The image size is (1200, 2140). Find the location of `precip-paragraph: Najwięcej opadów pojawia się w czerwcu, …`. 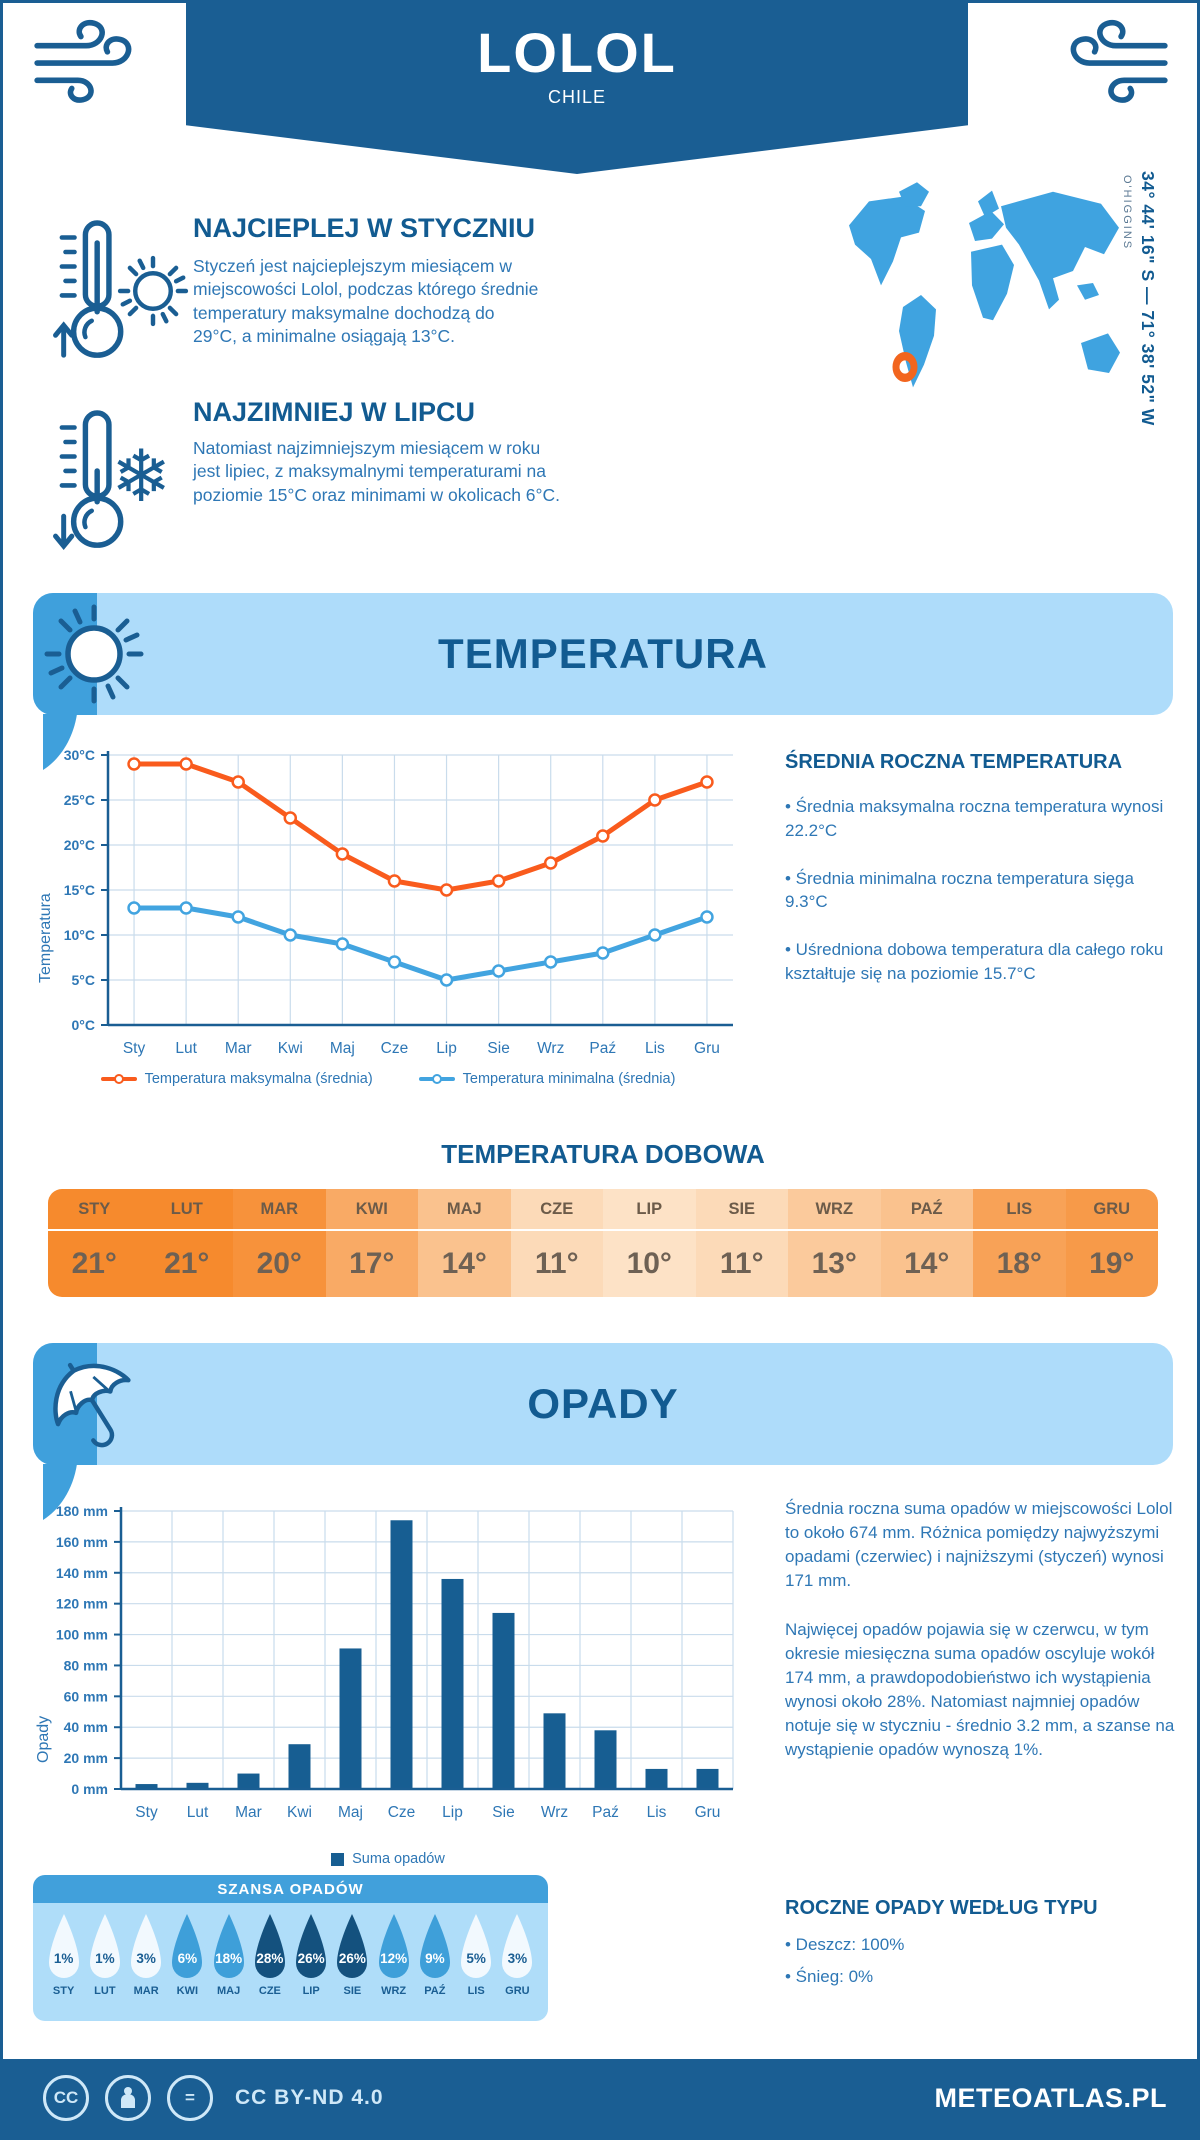

precip-paragraph: Najwięcej opadów pojawia się w czerwcu, … is located at coordinates (980, 1689).